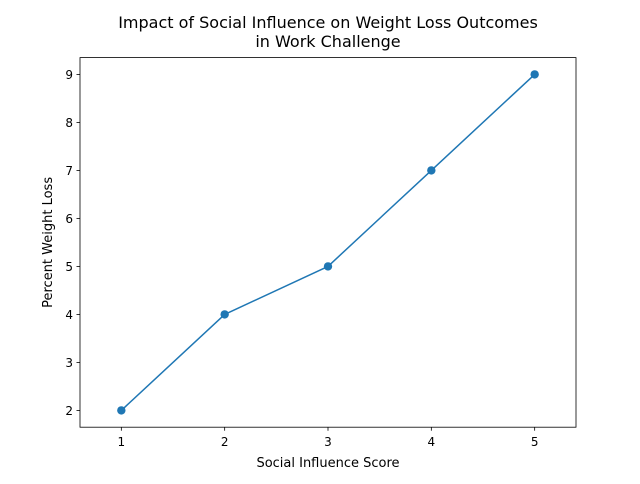 The width and height of the screenshot is (640, 484). I want to click on x-axis-ticks: 1 2 3 4 5, so click(328, 438).